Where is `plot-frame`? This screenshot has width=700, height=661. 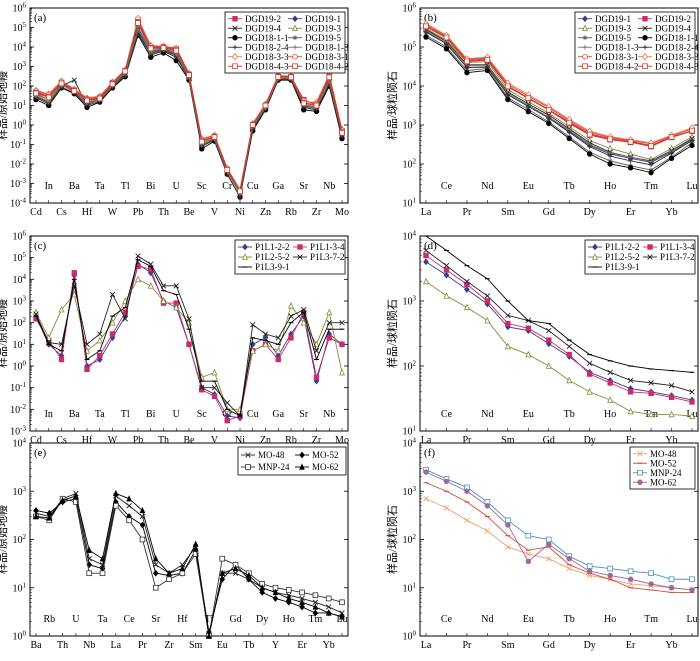 plot-frame is located at coordinates (559, 105).